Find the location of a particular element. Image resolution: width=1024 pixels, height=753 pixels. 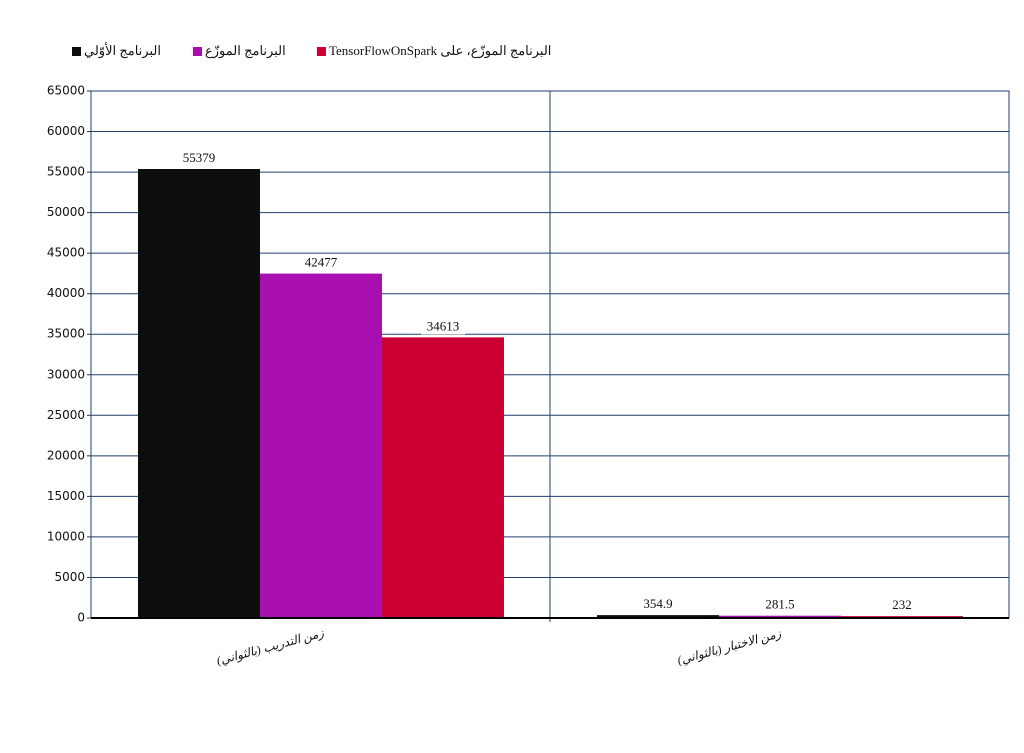

y-tick-label: 55000 is located at coordinates (66, 172).